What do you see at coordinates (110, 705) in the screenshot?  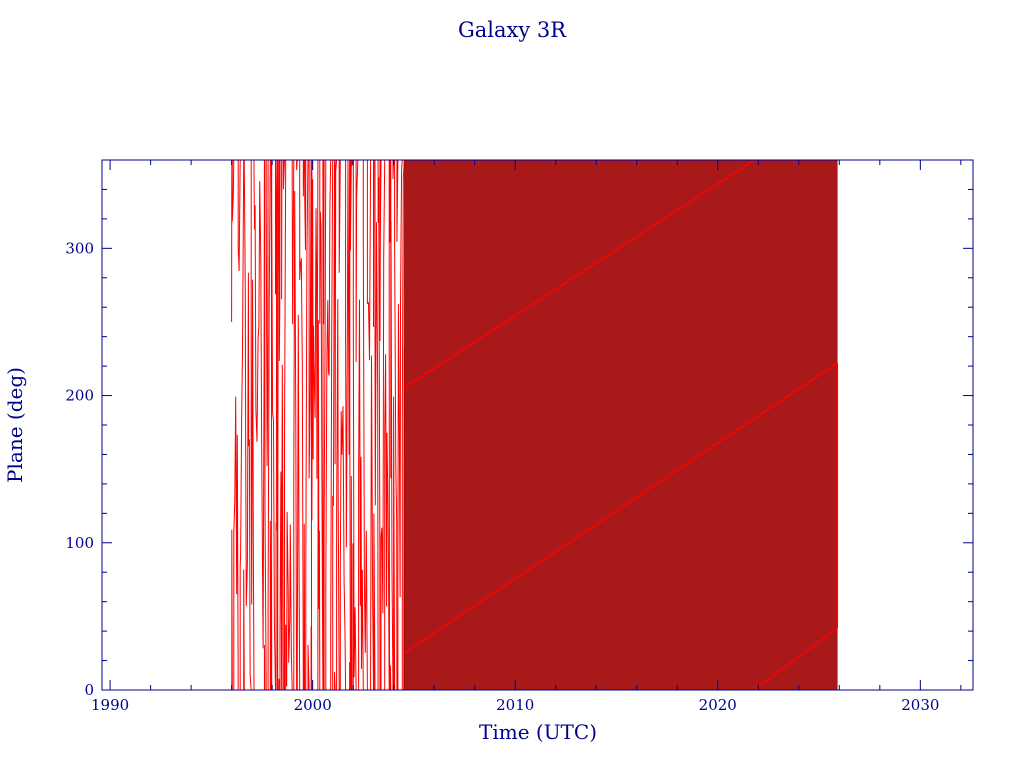 I see `x-tick-label: 1990` at bounding box center [110, 705].